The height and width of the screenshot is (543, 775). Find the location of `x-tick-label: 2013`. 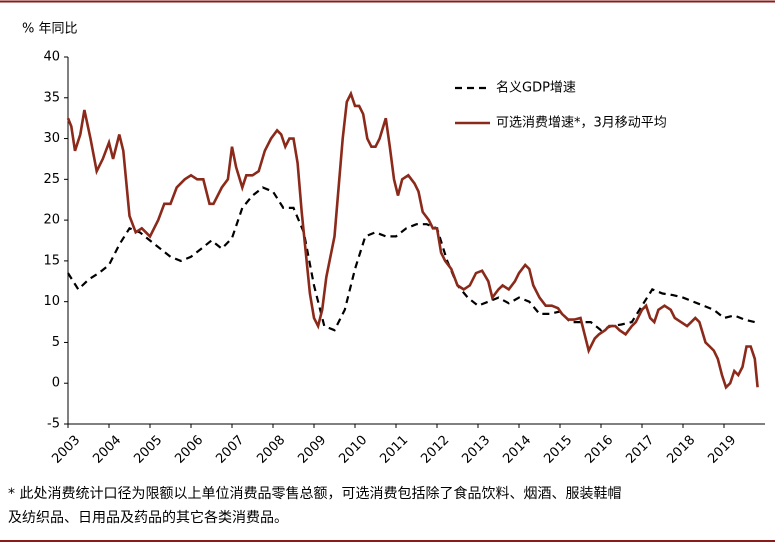

x-tick-label: 2013 is located at coordinates (476, 450).